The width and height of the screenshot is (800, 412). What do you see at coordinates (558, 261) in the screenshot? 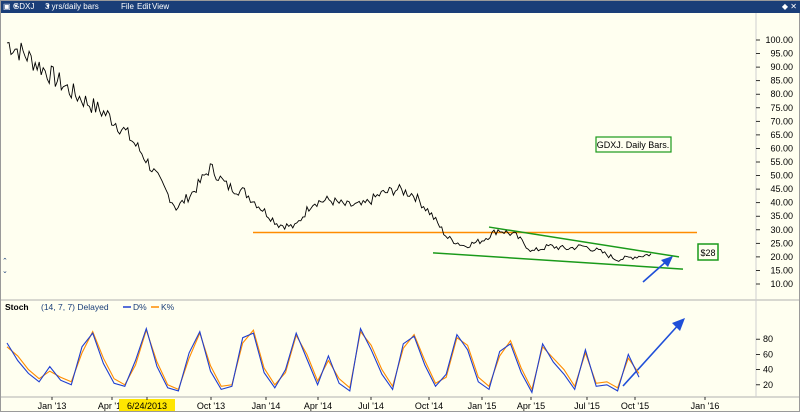
I see `channel-lower-line` at bounding box center [558, 261].